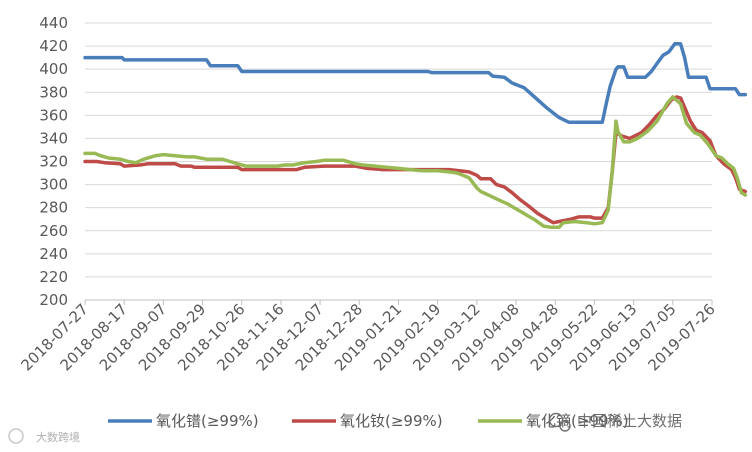  I want to click on y-axis-tick-labels: 200 220 240 260 280 300 320 340 360 380 400 420 440, so click(53, 161).